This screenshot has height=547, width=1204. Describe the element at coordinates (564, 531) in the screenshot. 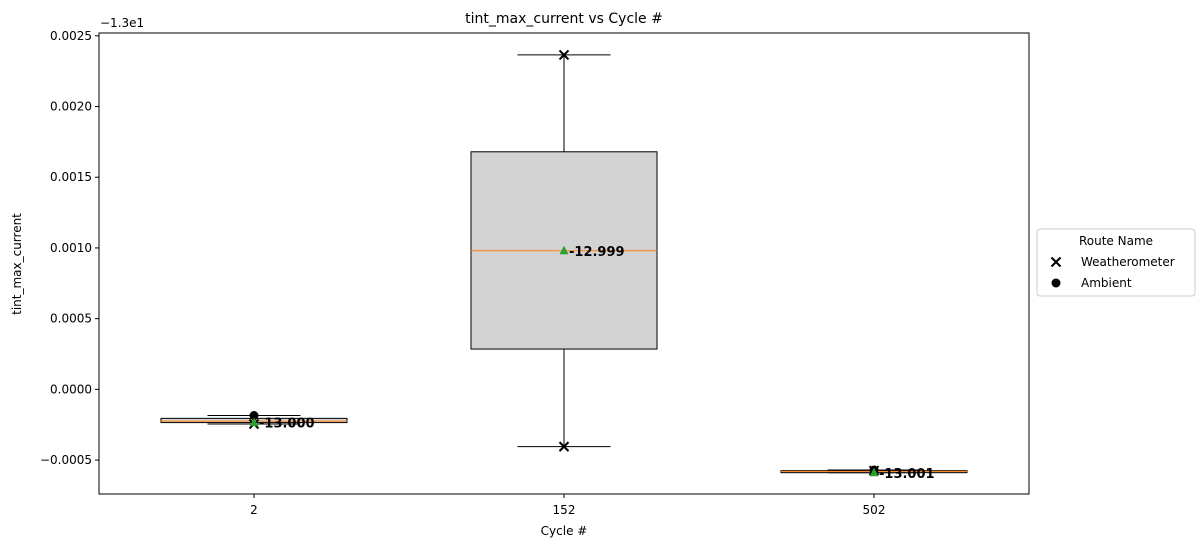

I see `x-axis-label: Cycle #` at that location.